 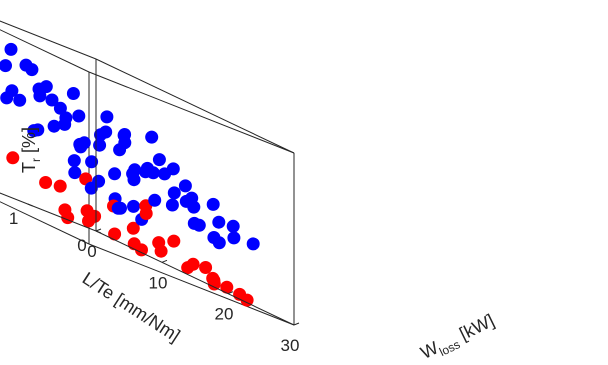 What do you see at coordinates (158, 282) in the screenshot?
I see `x-tick-label: 10` at bounding box center [158, 282].